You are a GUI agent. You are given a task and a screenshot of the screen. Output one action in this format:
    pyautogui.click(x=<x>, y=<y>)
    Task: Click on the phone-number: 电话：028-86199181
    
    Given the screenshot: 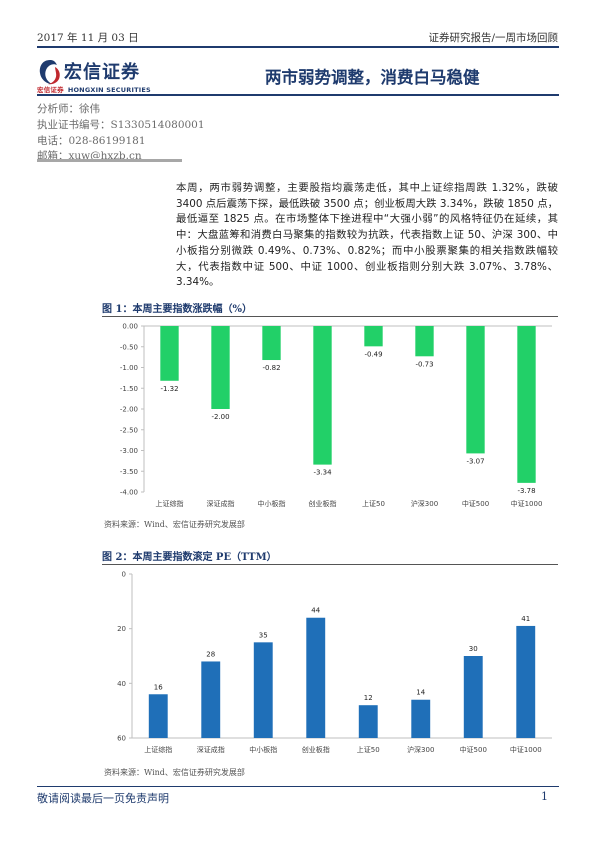 What is the action you would take?
    pyautogui.click(x=91, y=141)
    